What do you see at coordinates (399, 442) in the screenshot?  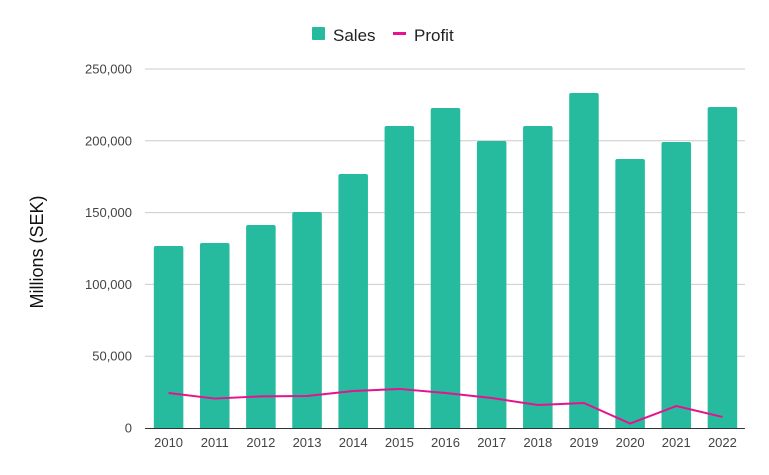 I see `x-tick-label: 2015` at bounding box center [399, 442].